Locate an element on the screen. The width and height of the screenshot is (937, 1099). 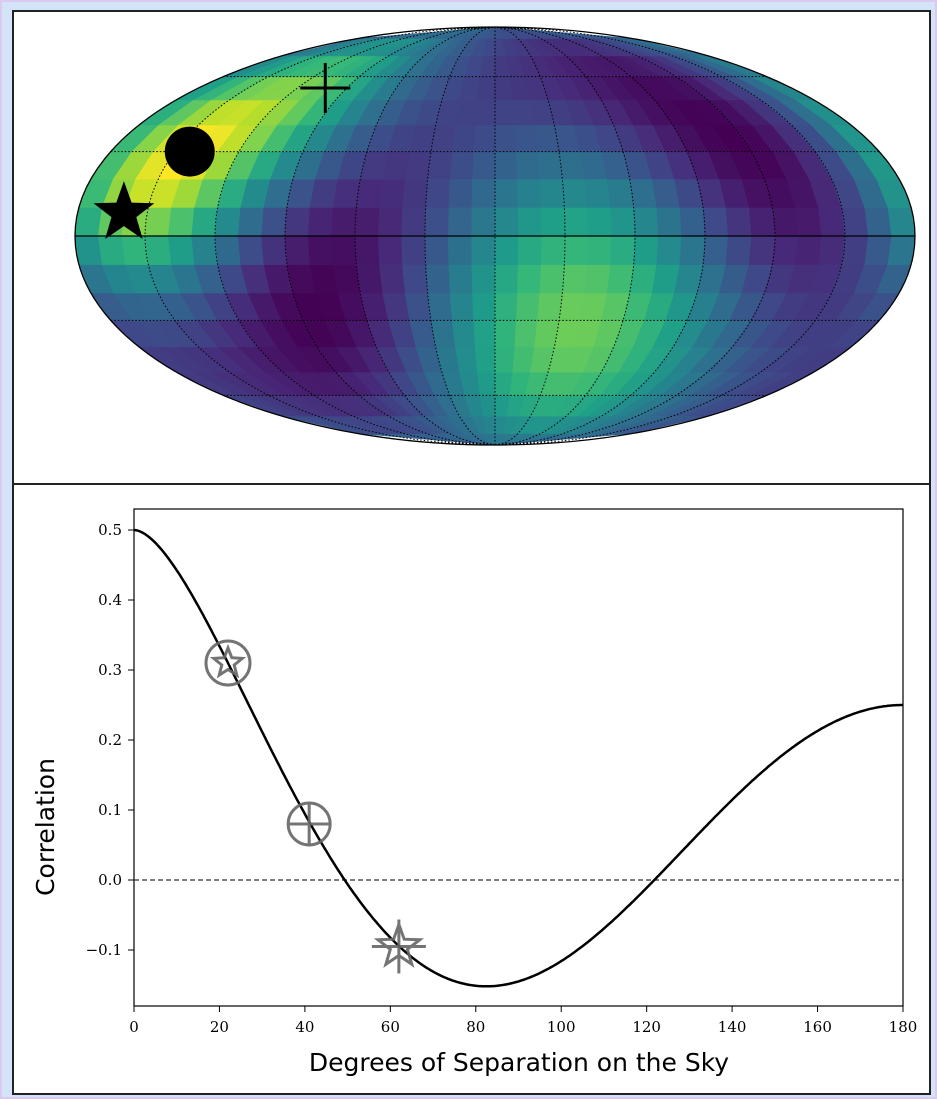
y-tick-label: 0.4 is located at coordinates (110, 600).